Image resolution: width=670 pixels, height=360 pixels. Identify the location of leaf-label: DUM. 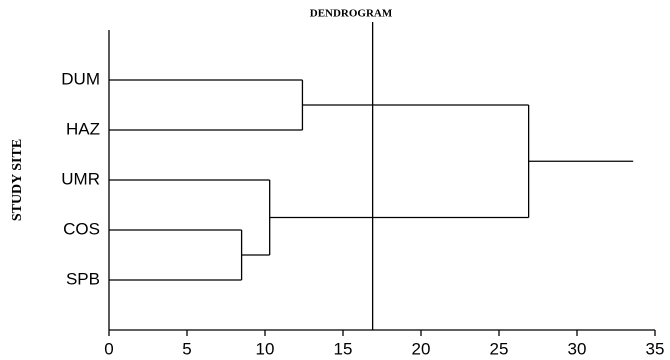
(80, 78).